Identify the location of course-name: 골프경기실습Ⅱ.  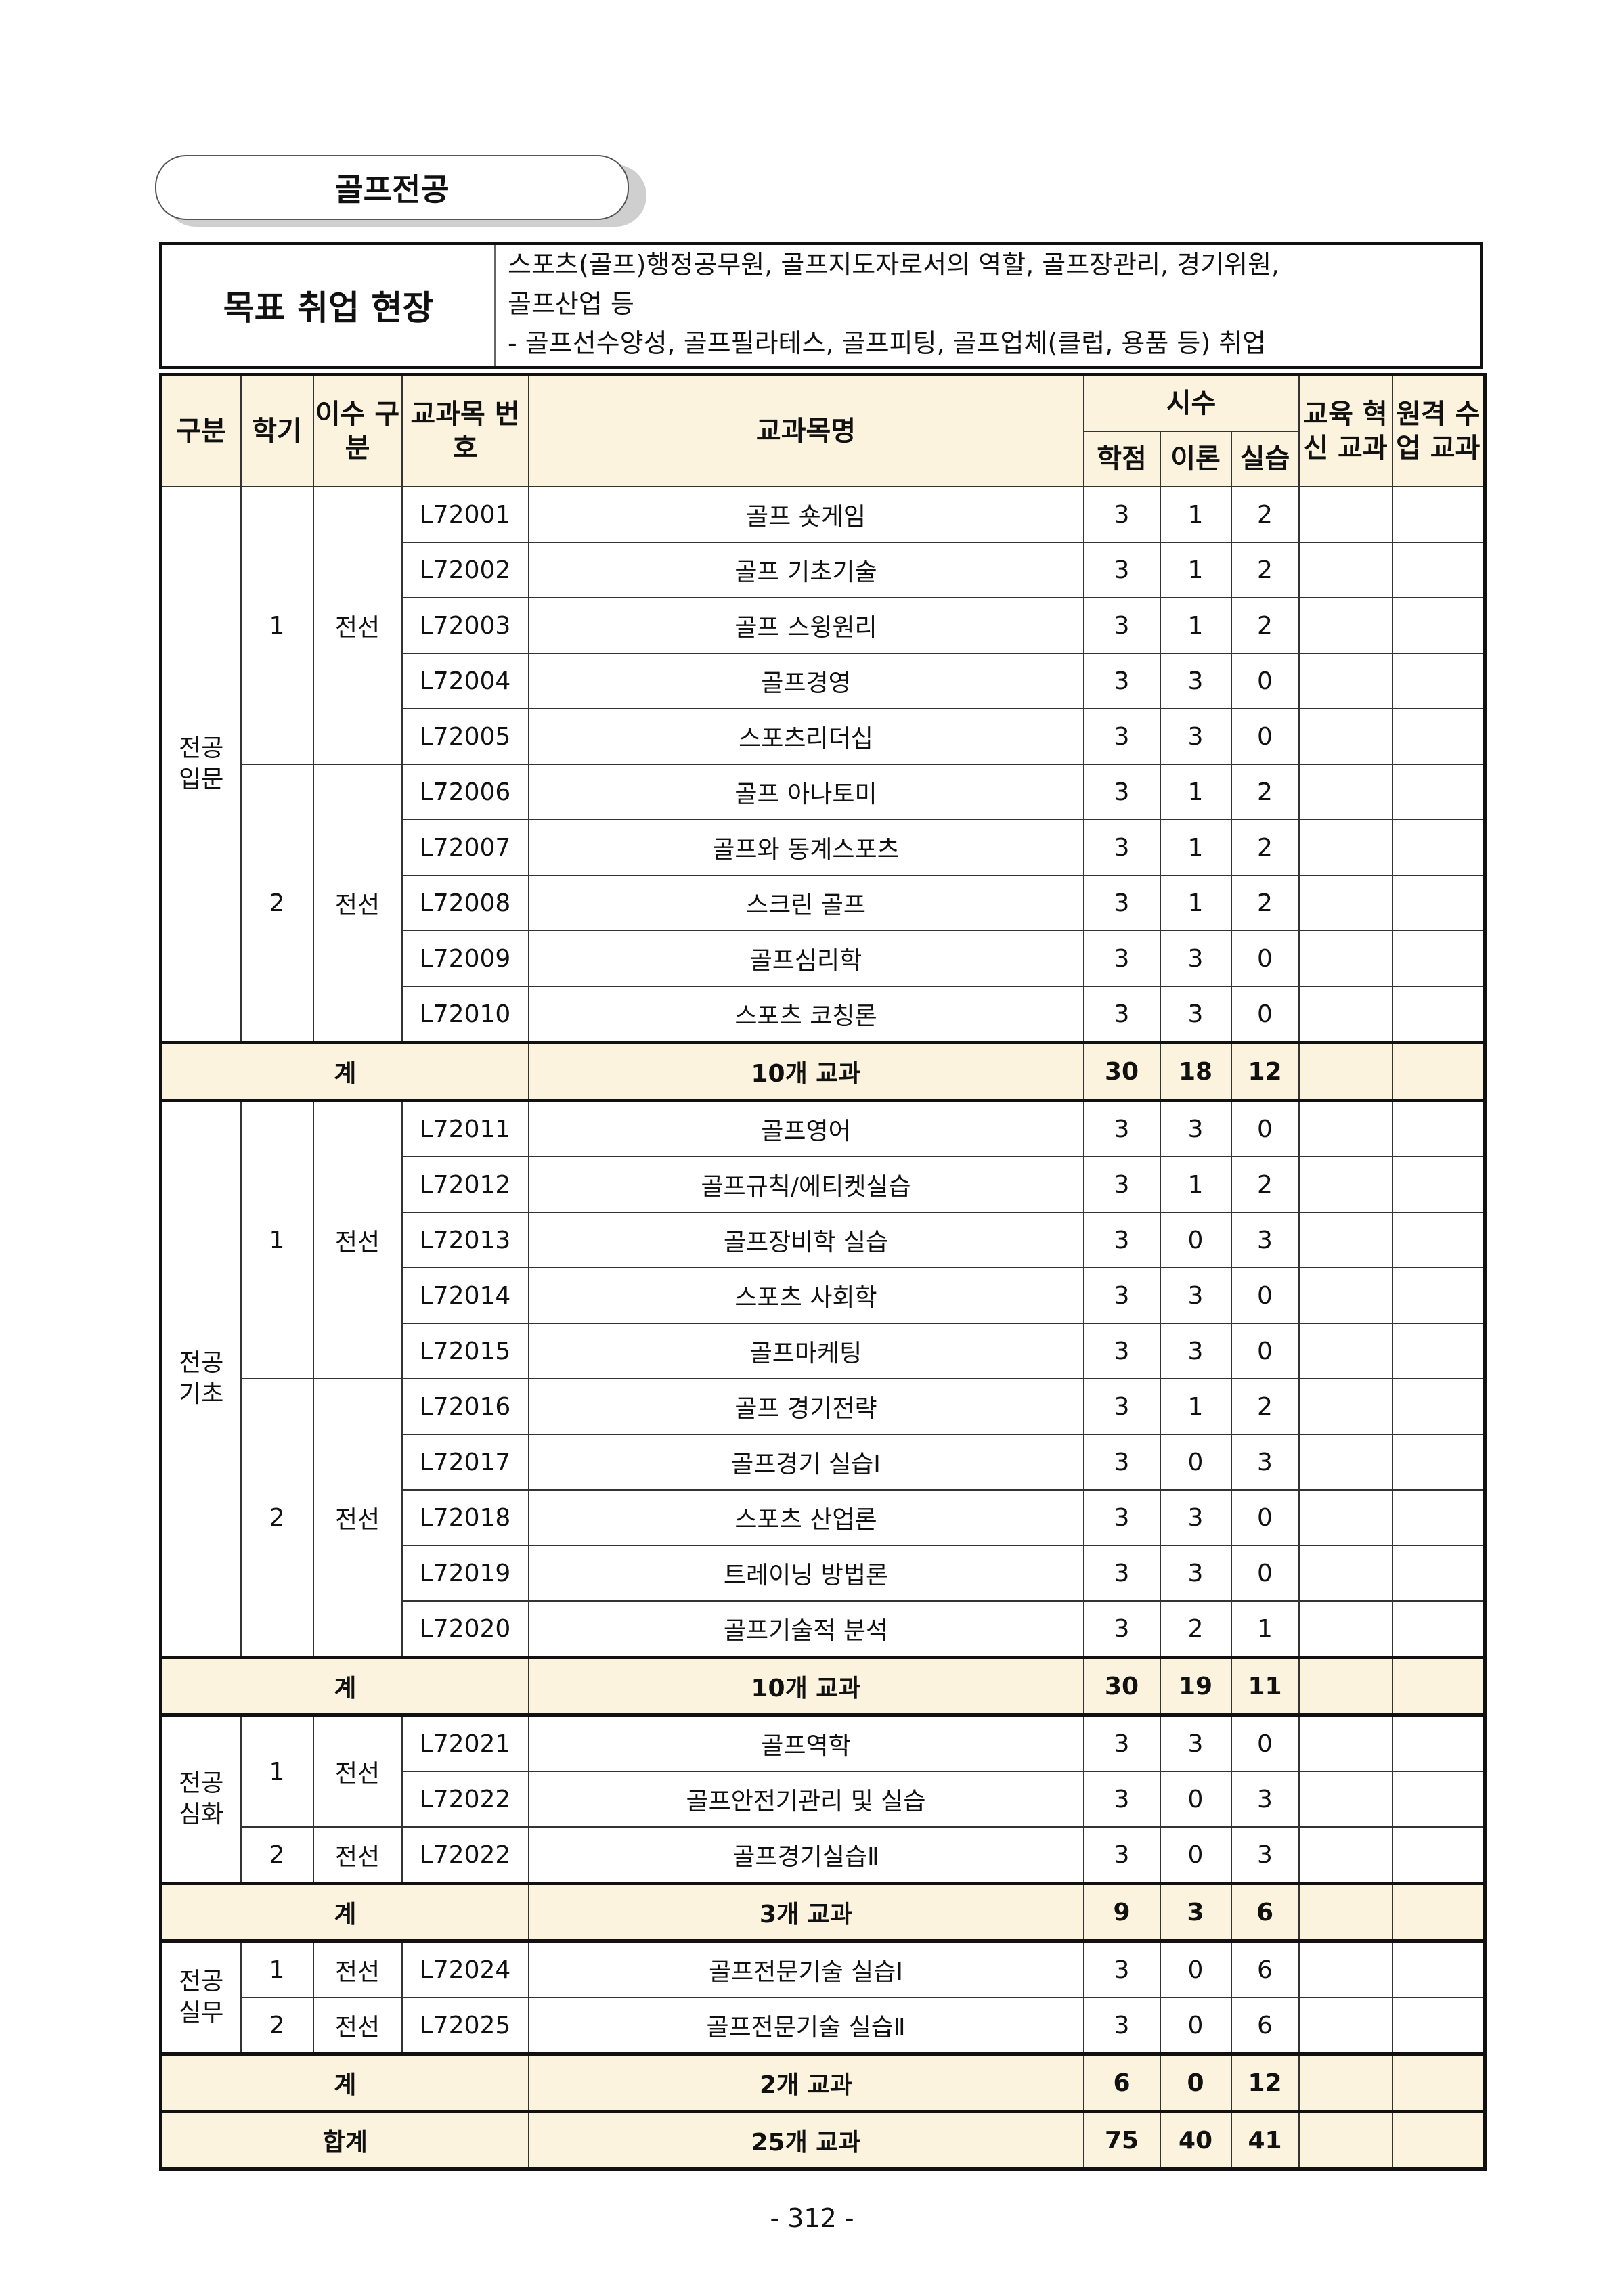
(805, 1855).